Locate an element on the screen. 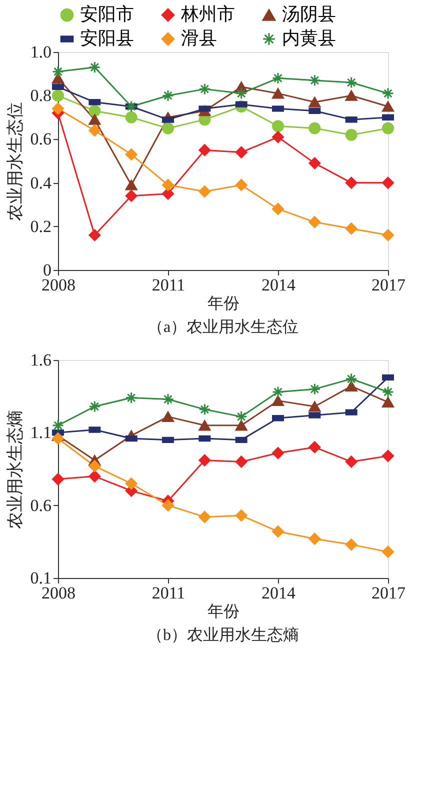 The width and height of the screenshot is (443, 791). legend-label: 滑县 is located at coordinates (199, 38).